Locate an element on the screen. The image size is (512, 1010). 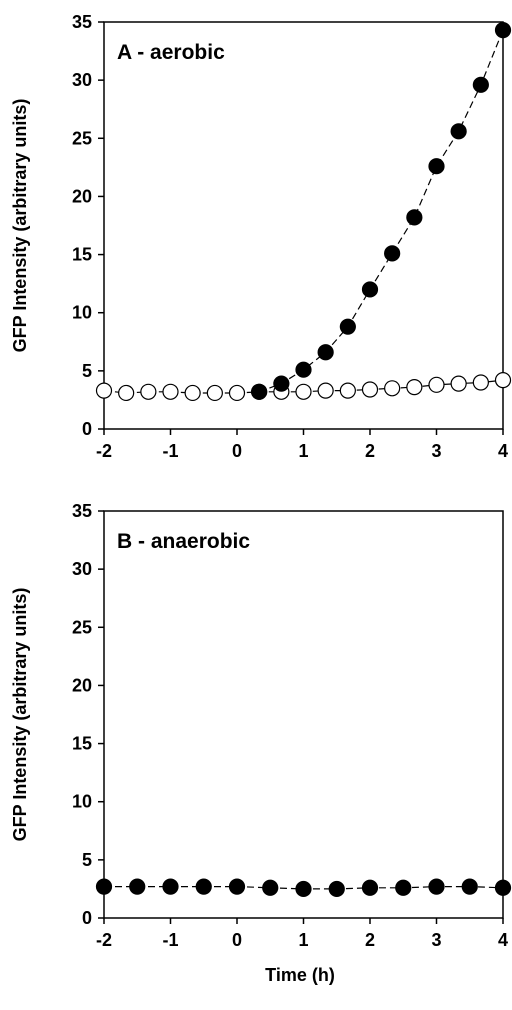
x-axis-title: Time (h) is located at coordinates (300, 975).